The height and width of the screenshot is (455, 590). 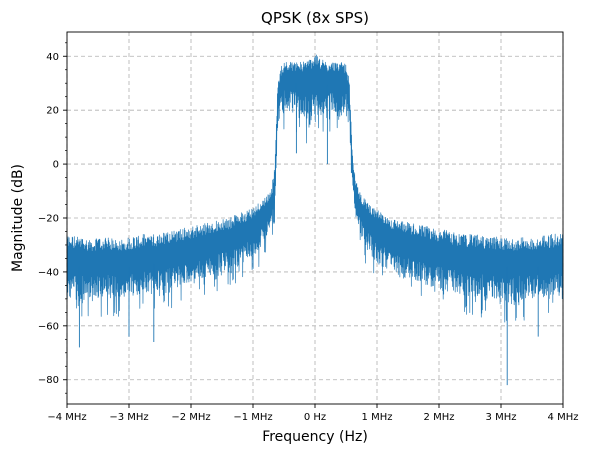 What do you see at coordinates (18, 218) in the screenshot?
I see `y-axis-label: Magnitude (dB)` at bounding box center [18, 218].